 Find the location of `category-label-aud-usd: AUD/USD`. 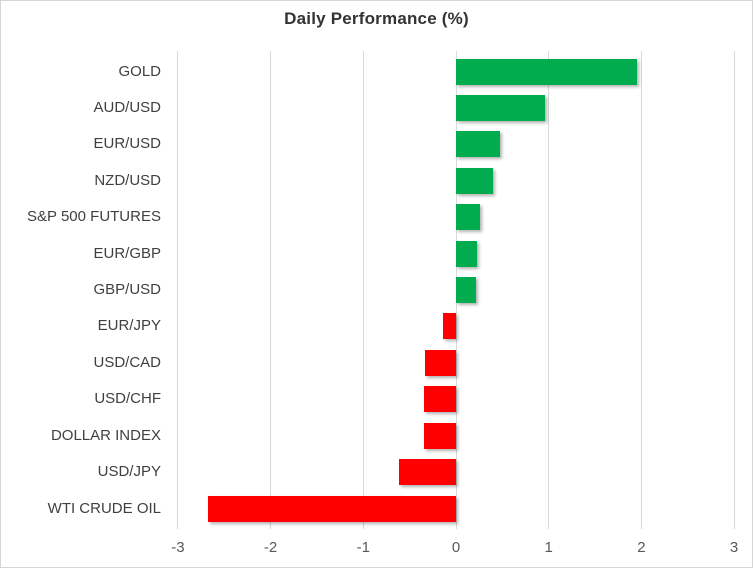

category-label-aud-usd: AUD/USD is located at coordinates (127, 107).